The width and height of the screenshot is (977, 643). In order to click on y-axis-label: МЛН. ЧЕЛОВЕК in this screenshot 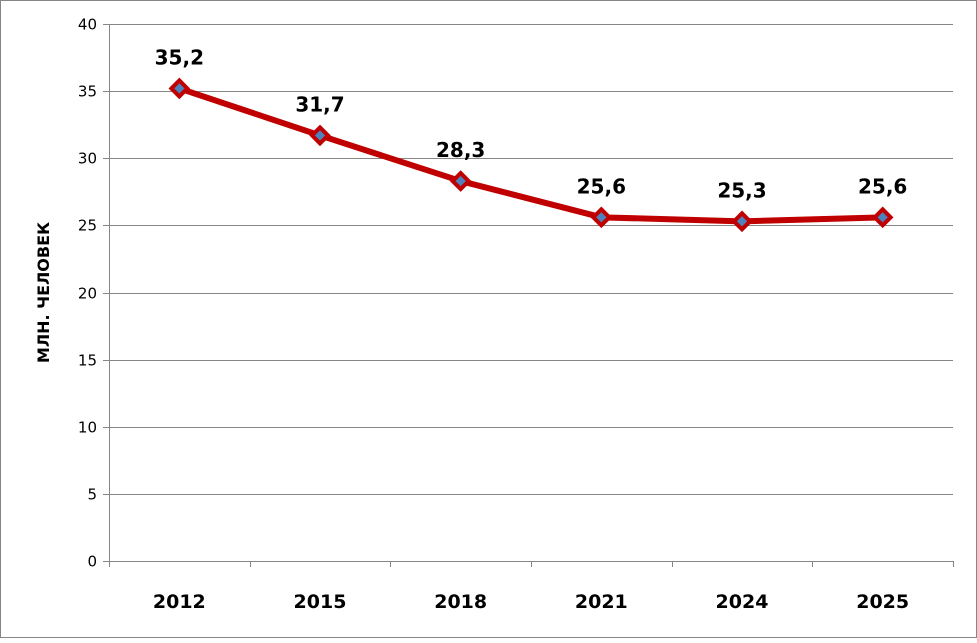, I will do `click(43, 292)`.